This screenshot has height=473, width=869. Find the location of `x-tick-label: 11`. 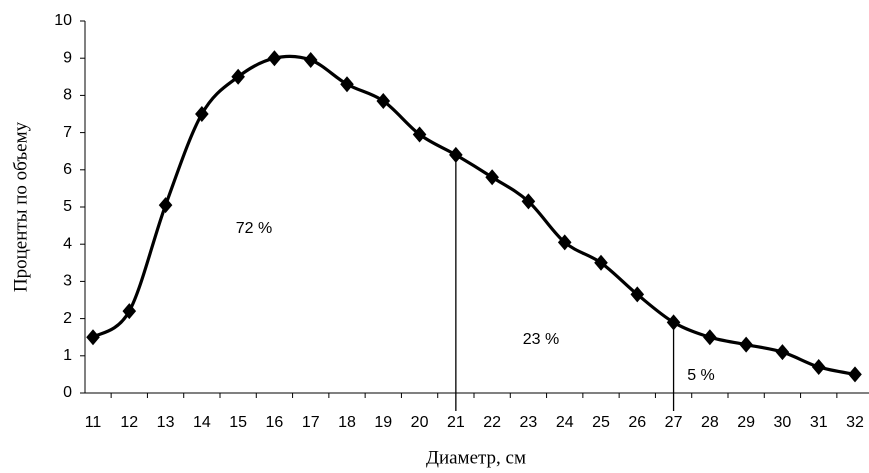

x-tick-label: 11 is located at coordinates (93, 422).